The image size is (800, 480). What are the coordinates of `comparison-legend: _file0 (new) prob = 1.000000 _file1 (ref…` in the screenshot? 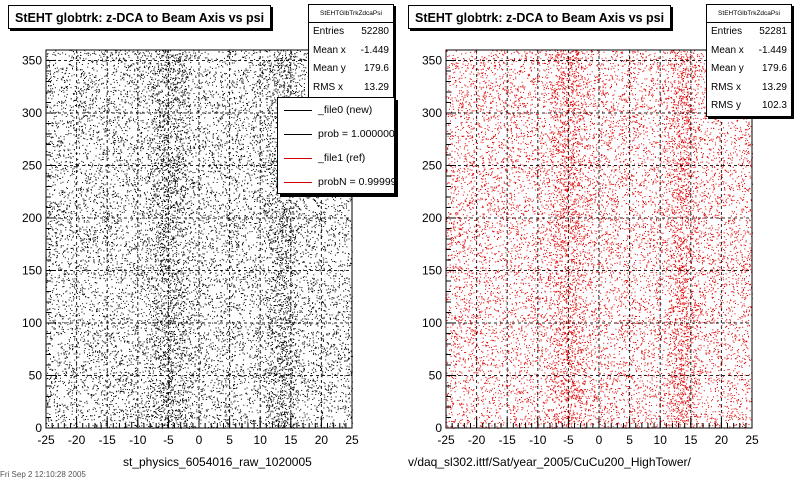 It's located at (336, 145).